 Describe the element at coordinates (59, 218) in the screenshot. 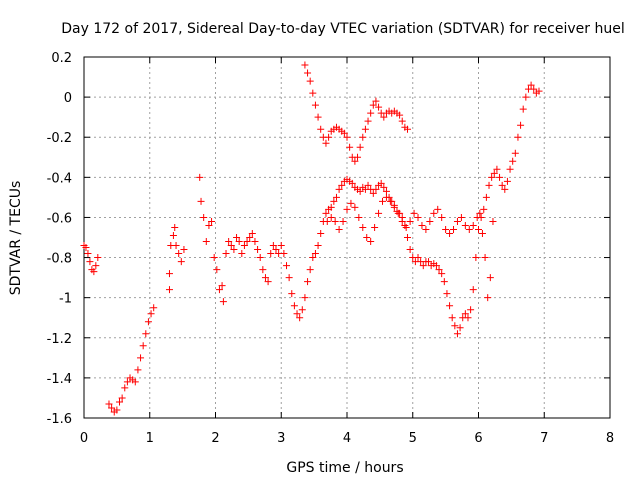

I see `y-tick-label: -0.6` at that location.